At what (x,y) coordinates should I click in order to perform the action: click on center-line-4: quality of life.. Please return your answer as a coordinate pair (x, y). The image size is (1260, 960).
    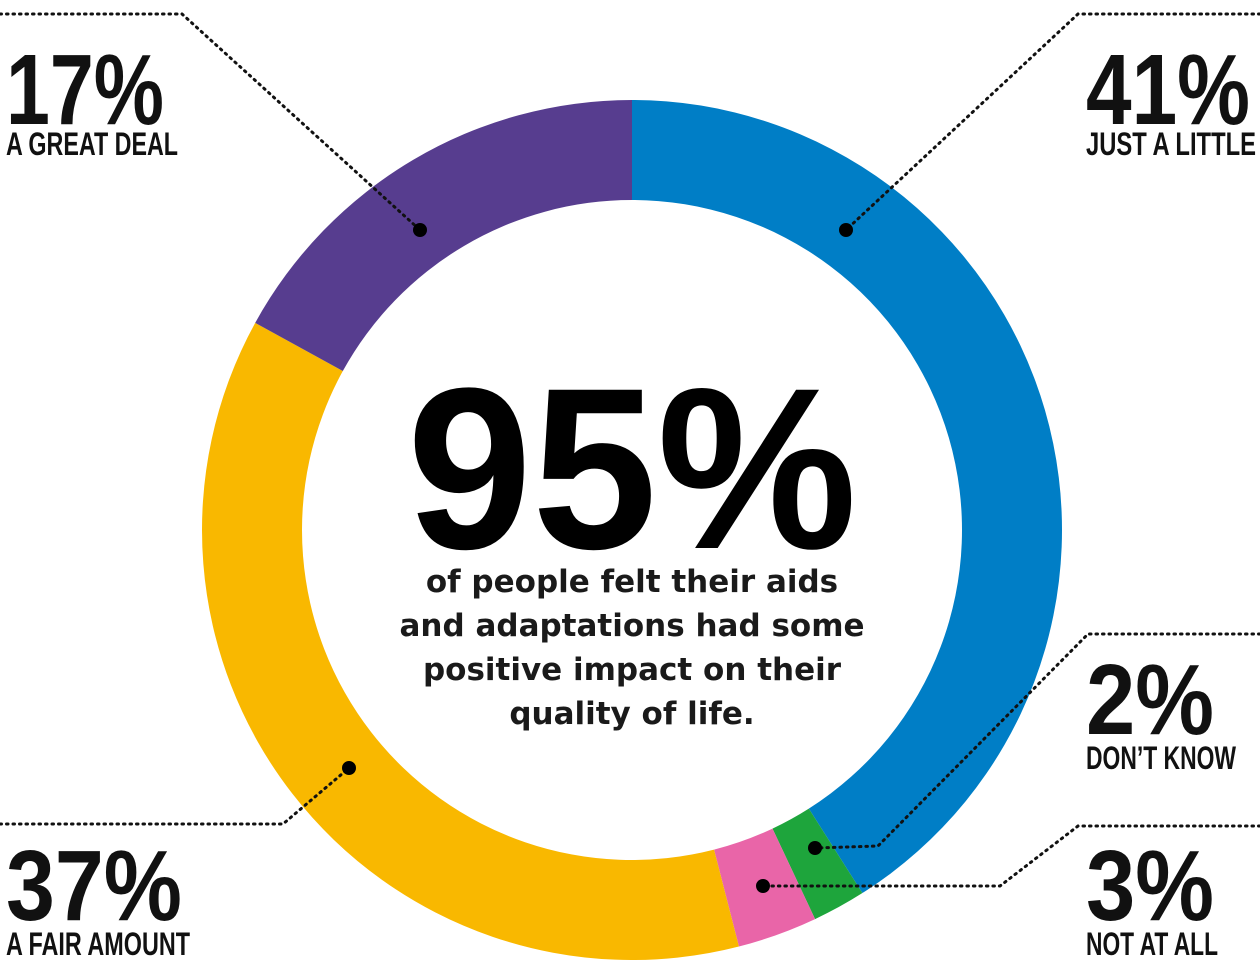
    Looking at the image, I should click on (631, 714).